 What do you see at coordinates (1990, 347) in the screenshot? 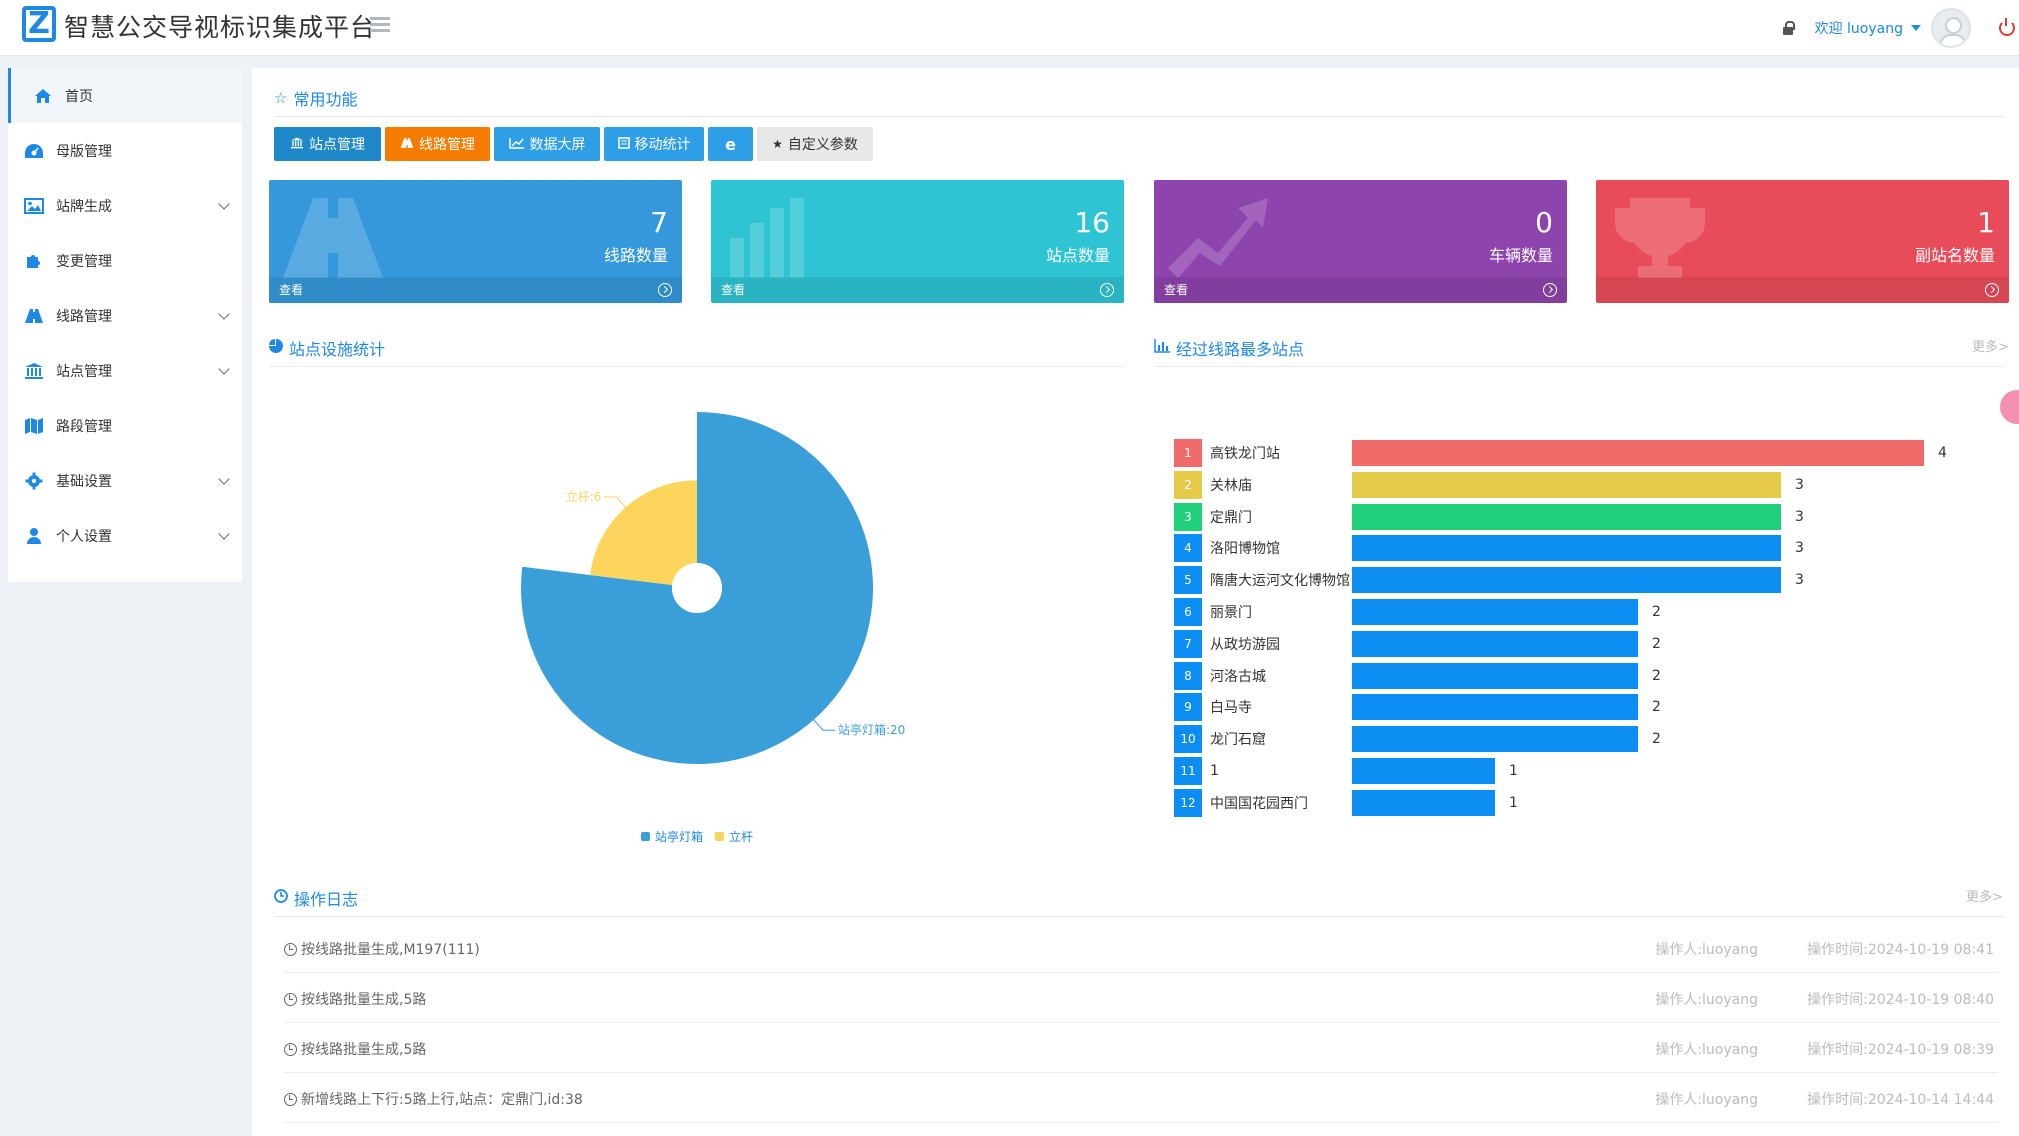
I see `bar-more-link: 更多>` at bounding box center [1990, 347].